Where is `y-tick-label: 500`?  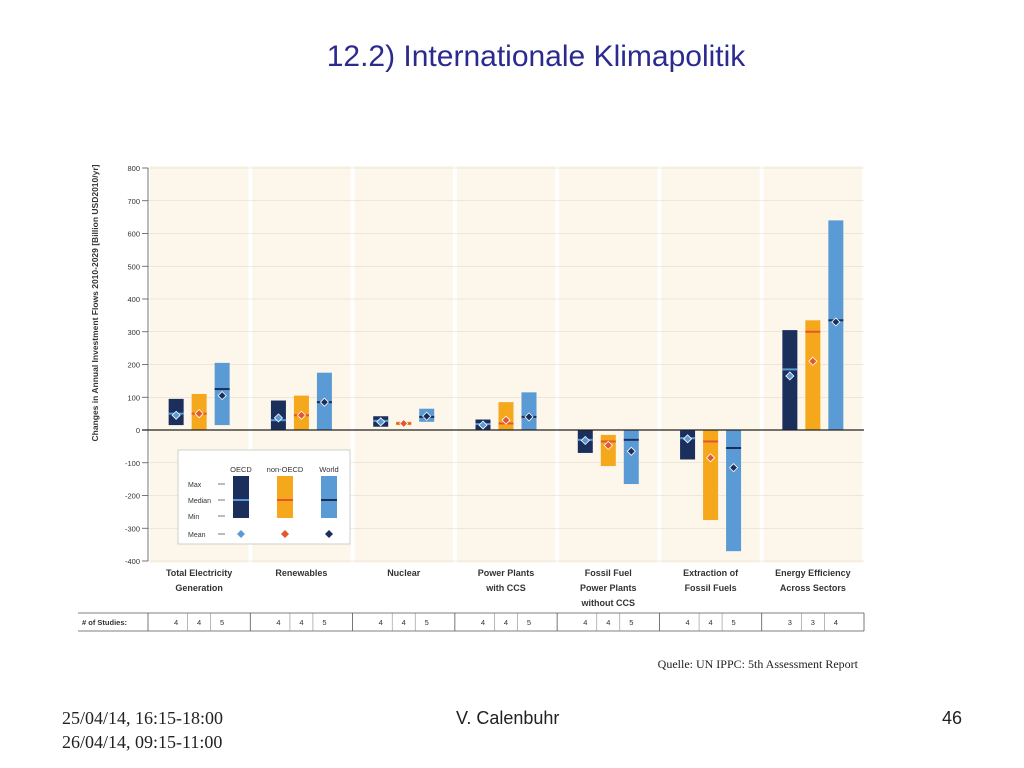
y-tick-label: 500 is located at coordinates (133, 266).